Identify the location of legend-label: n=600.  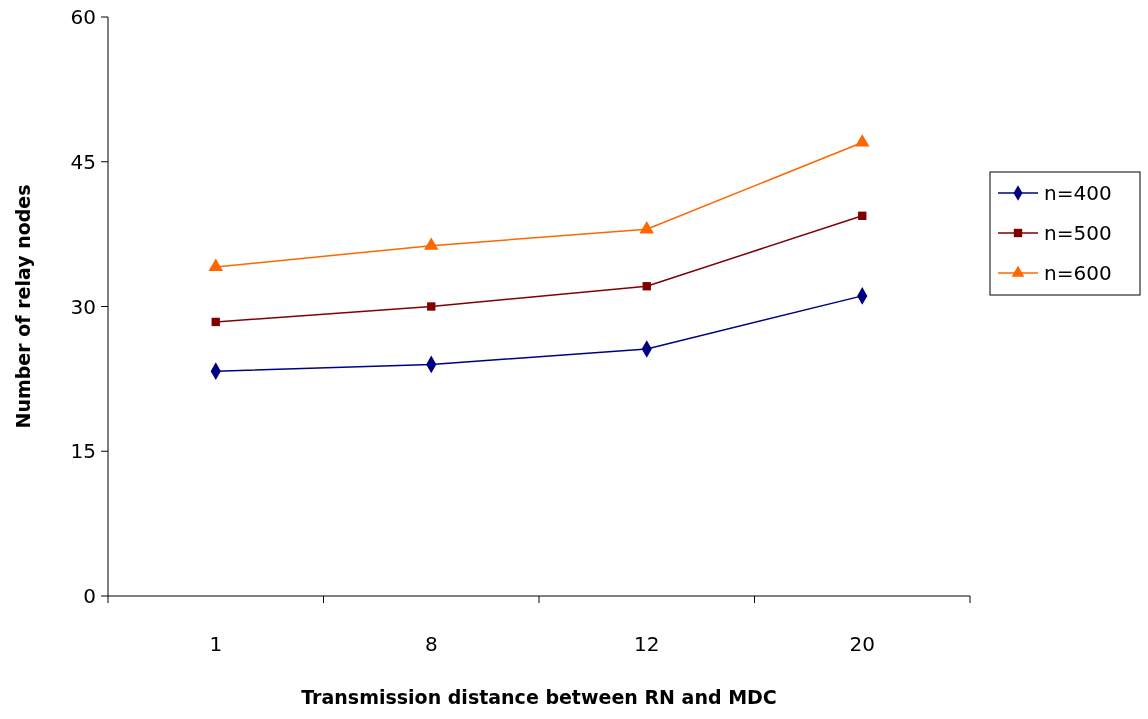
(1078, 273).